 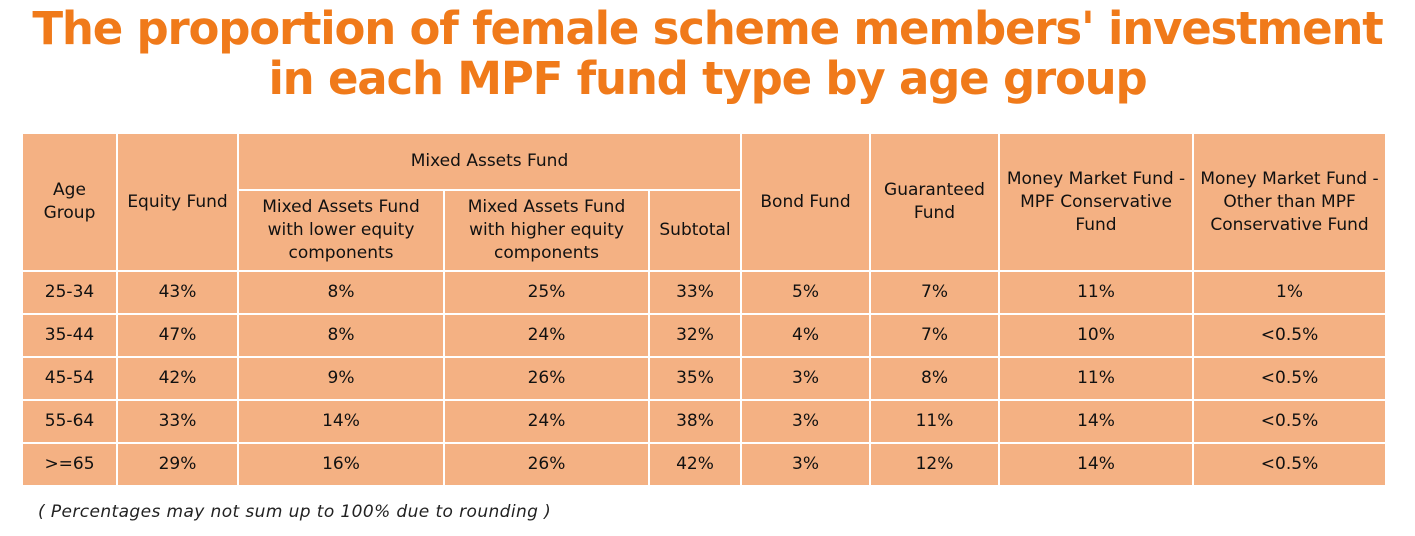 I want to click on cell-mixed-subtotal: 38%, so click(x=695, y=421).